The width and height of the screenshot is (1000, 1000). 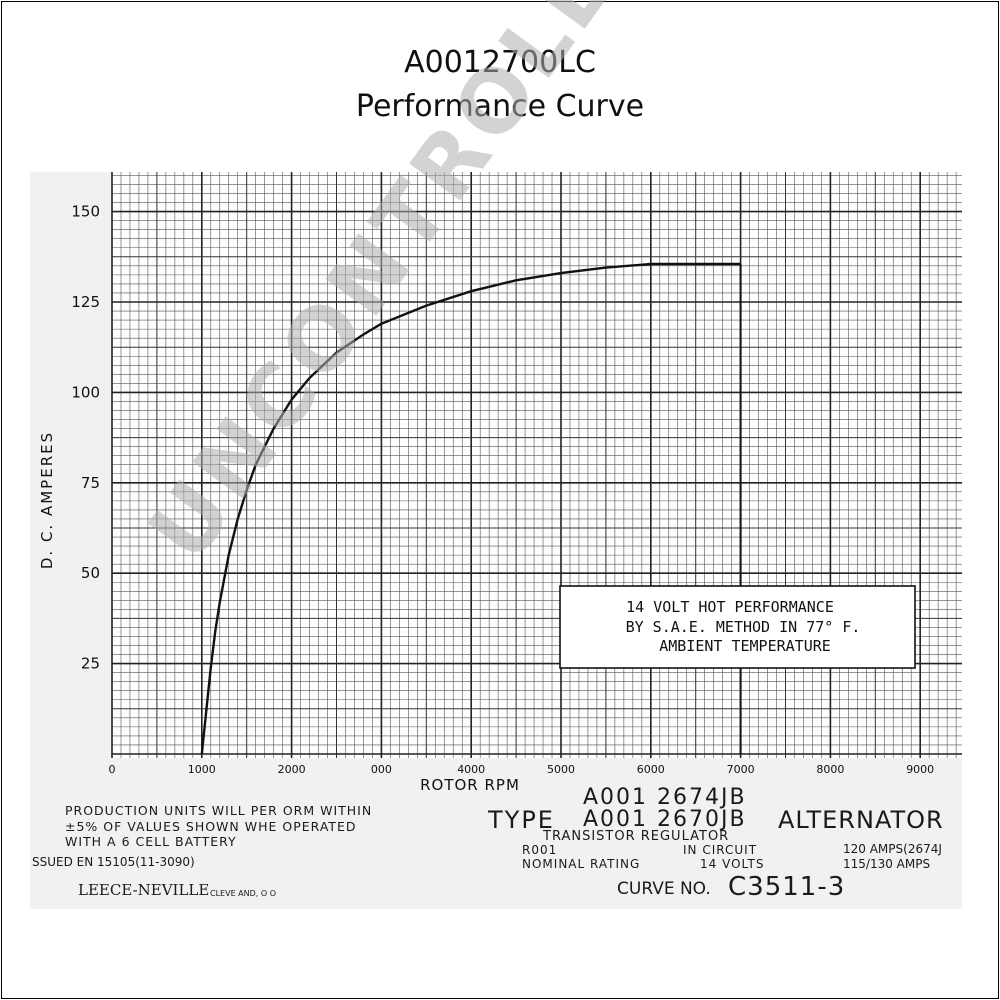 What do you see at coordinates (85, 392) in the screenshot?
I see `y-tick-label: 100` at bounding box center [85, 392].